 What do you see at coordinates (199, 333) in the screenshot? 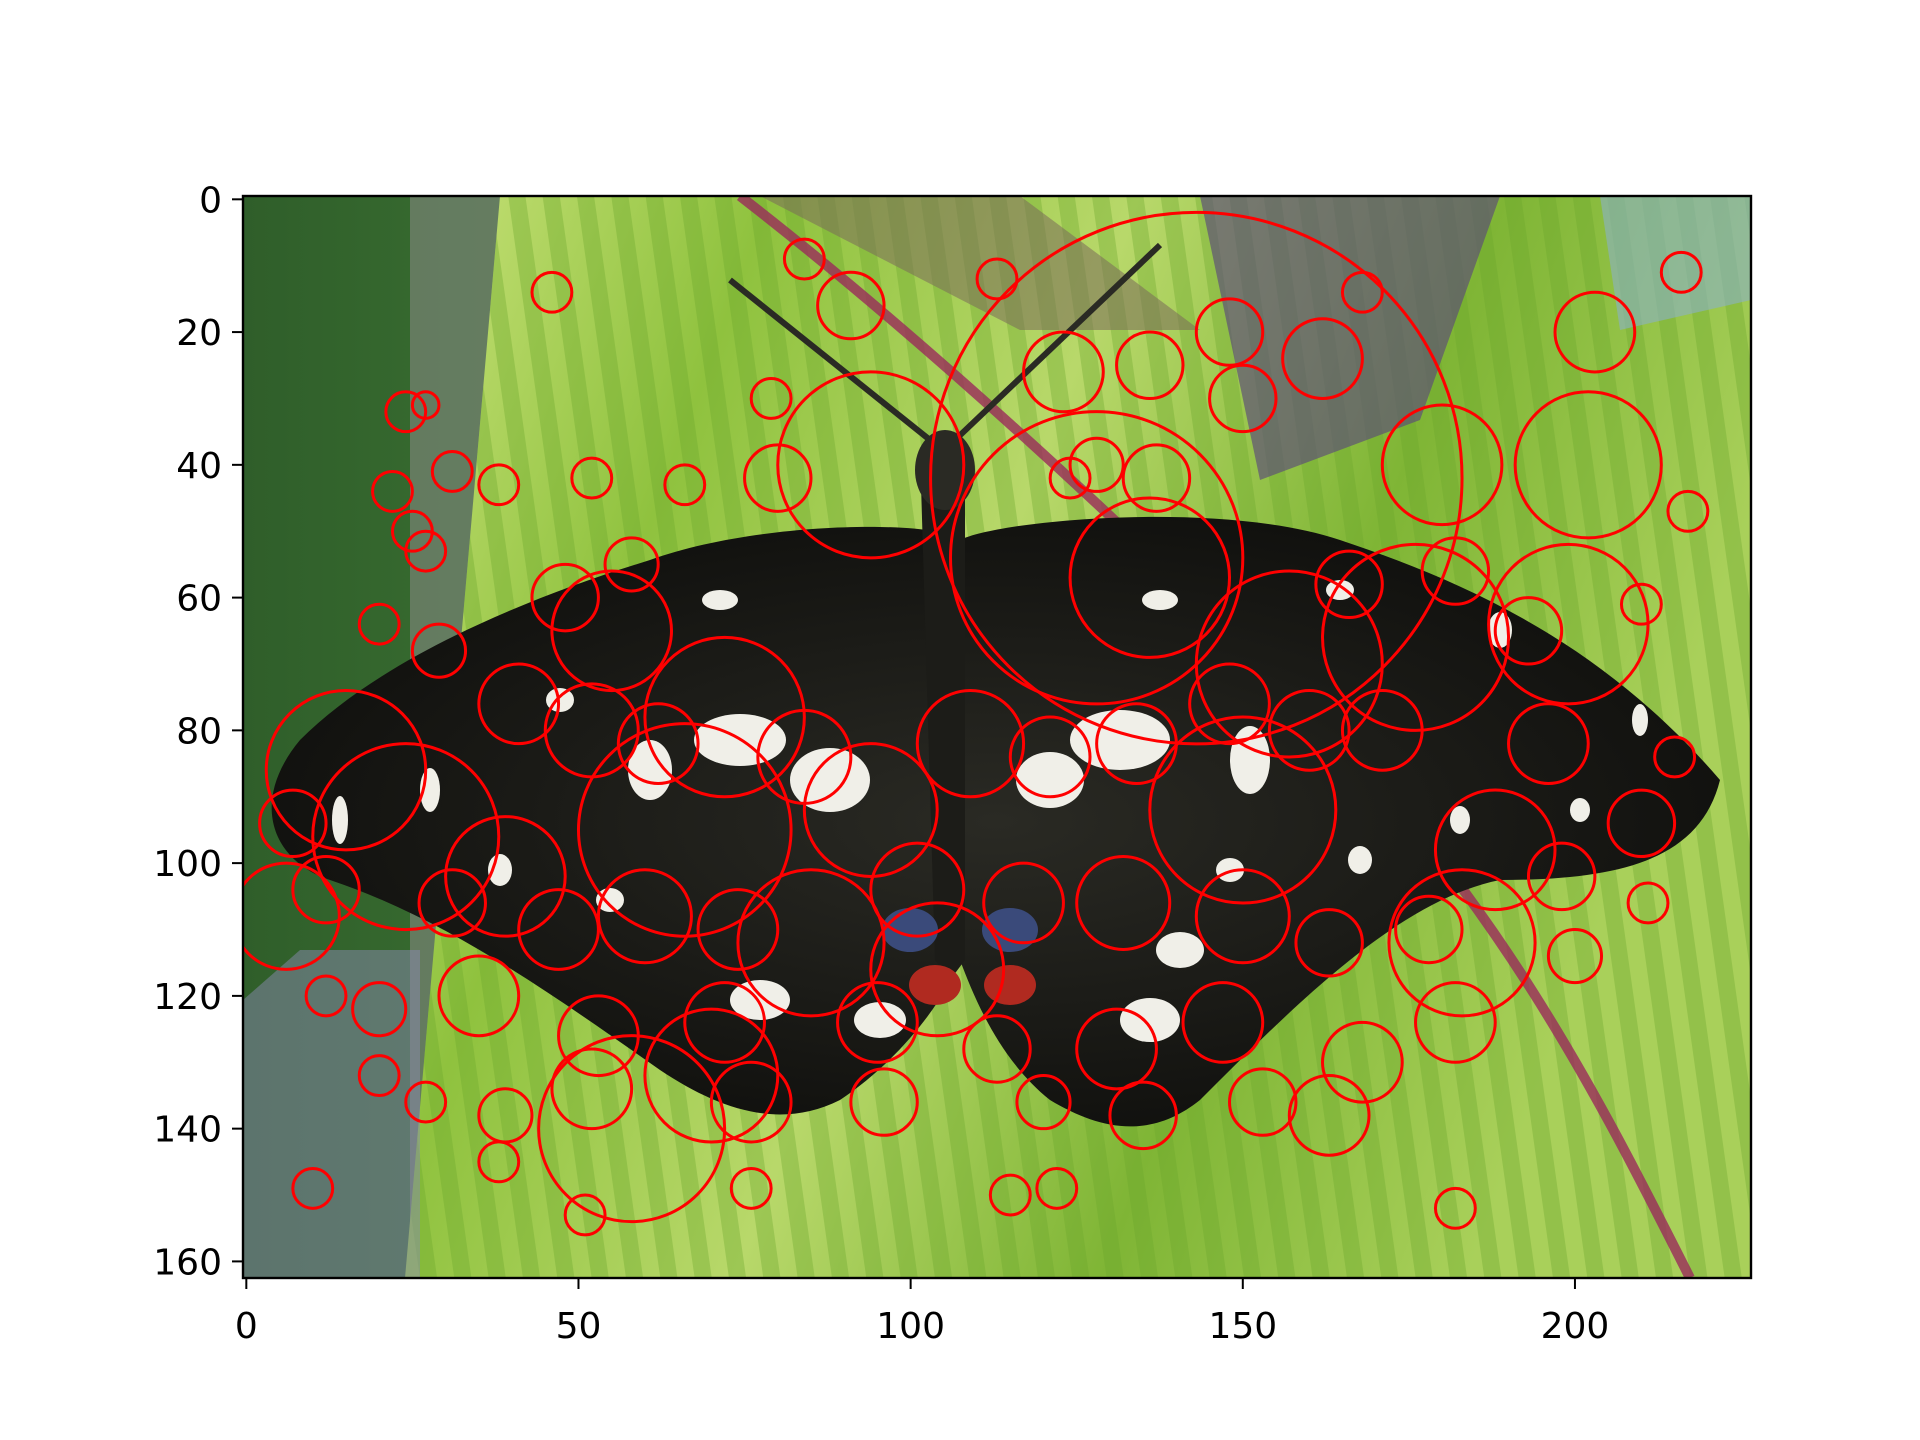
I see `y-tick-label: 20` at bounding box center [199, 333].